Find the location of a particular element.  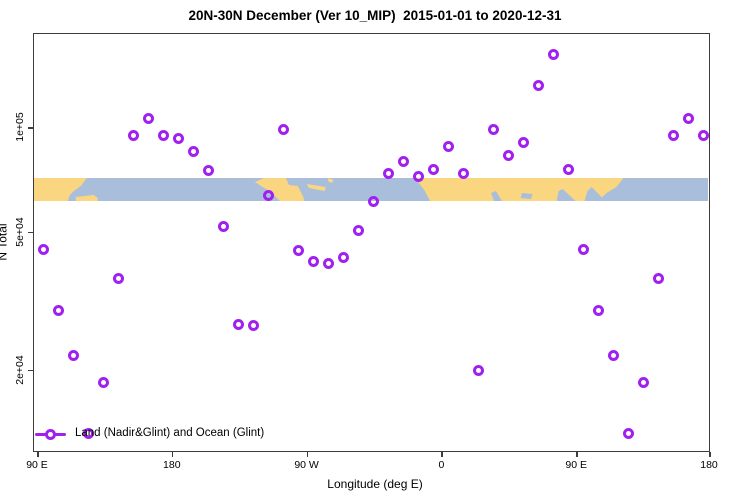

legend-label: Land (Nadir&Glint) and Ocean (Glint) is located at coordinates (170, 433).